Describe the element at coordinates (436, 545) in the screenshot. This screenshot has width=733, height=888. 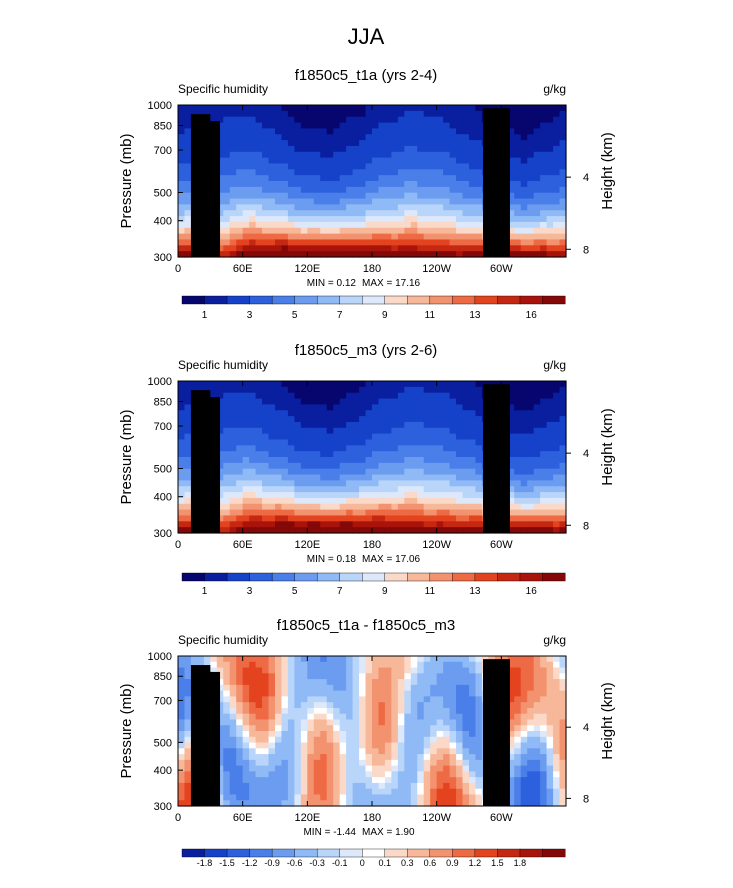
I see `x-tick-label: 120W` at that location.